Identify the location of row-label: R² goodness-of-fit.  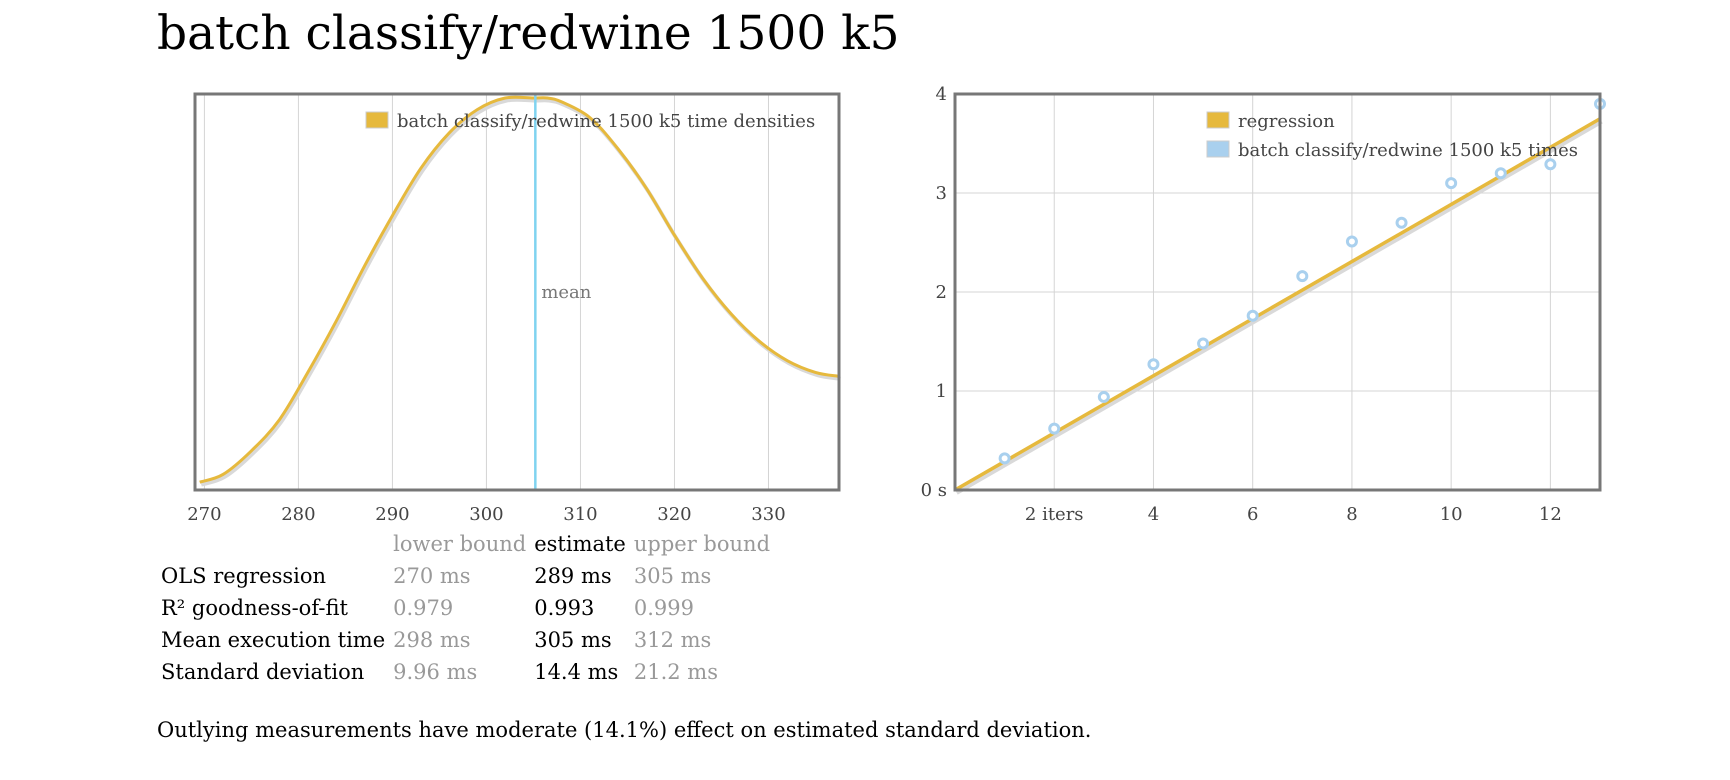
(254, 608).